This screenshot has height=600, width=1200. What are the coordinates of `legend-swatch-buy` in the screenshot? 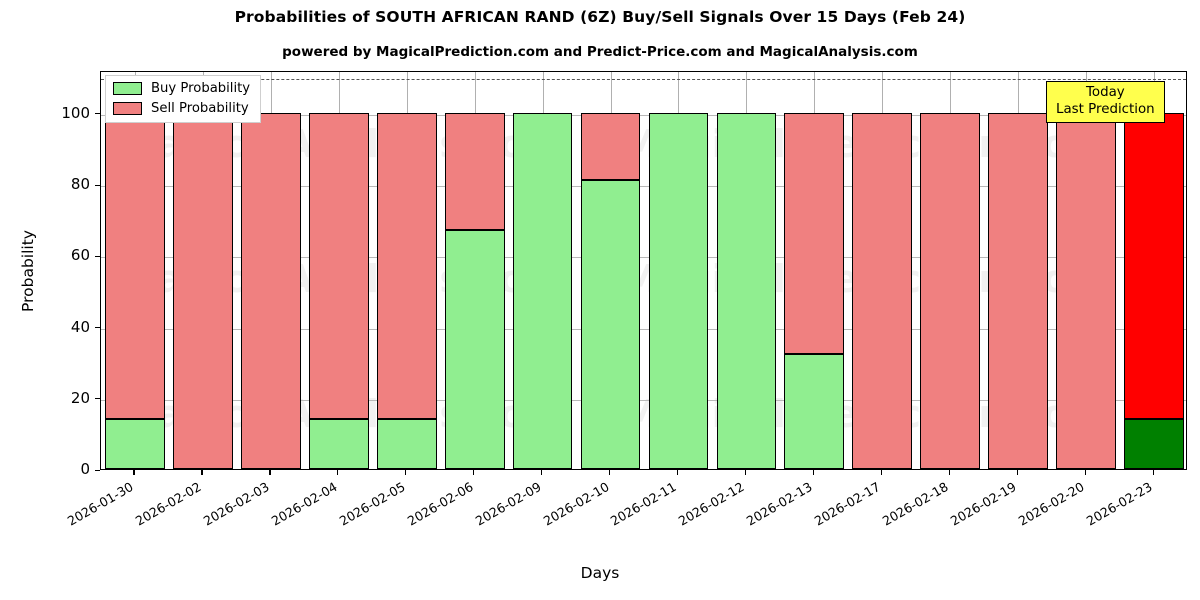 It's located at (127, 88).